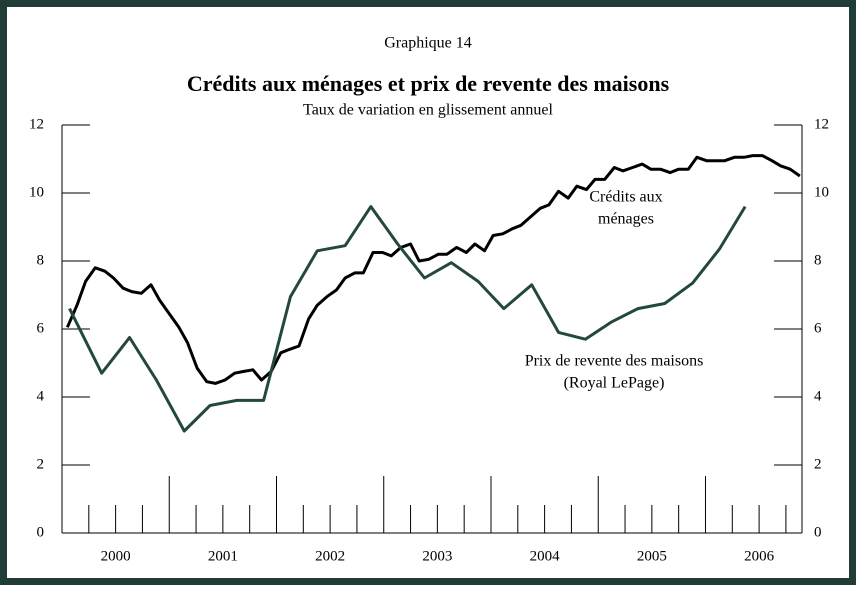 The width and height of the screenshot is (856, 590). I want to click on y2-tick-label: 8, so click(818, 260).